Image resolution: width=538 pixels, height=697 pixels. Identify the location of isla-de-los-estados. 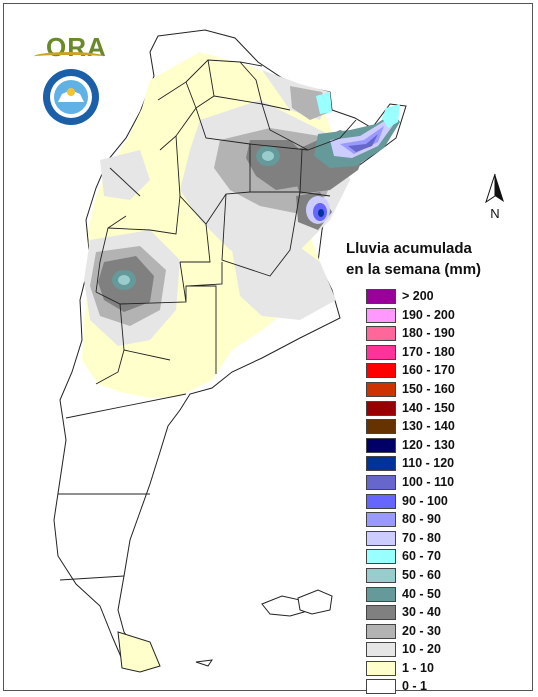
(204, 663).